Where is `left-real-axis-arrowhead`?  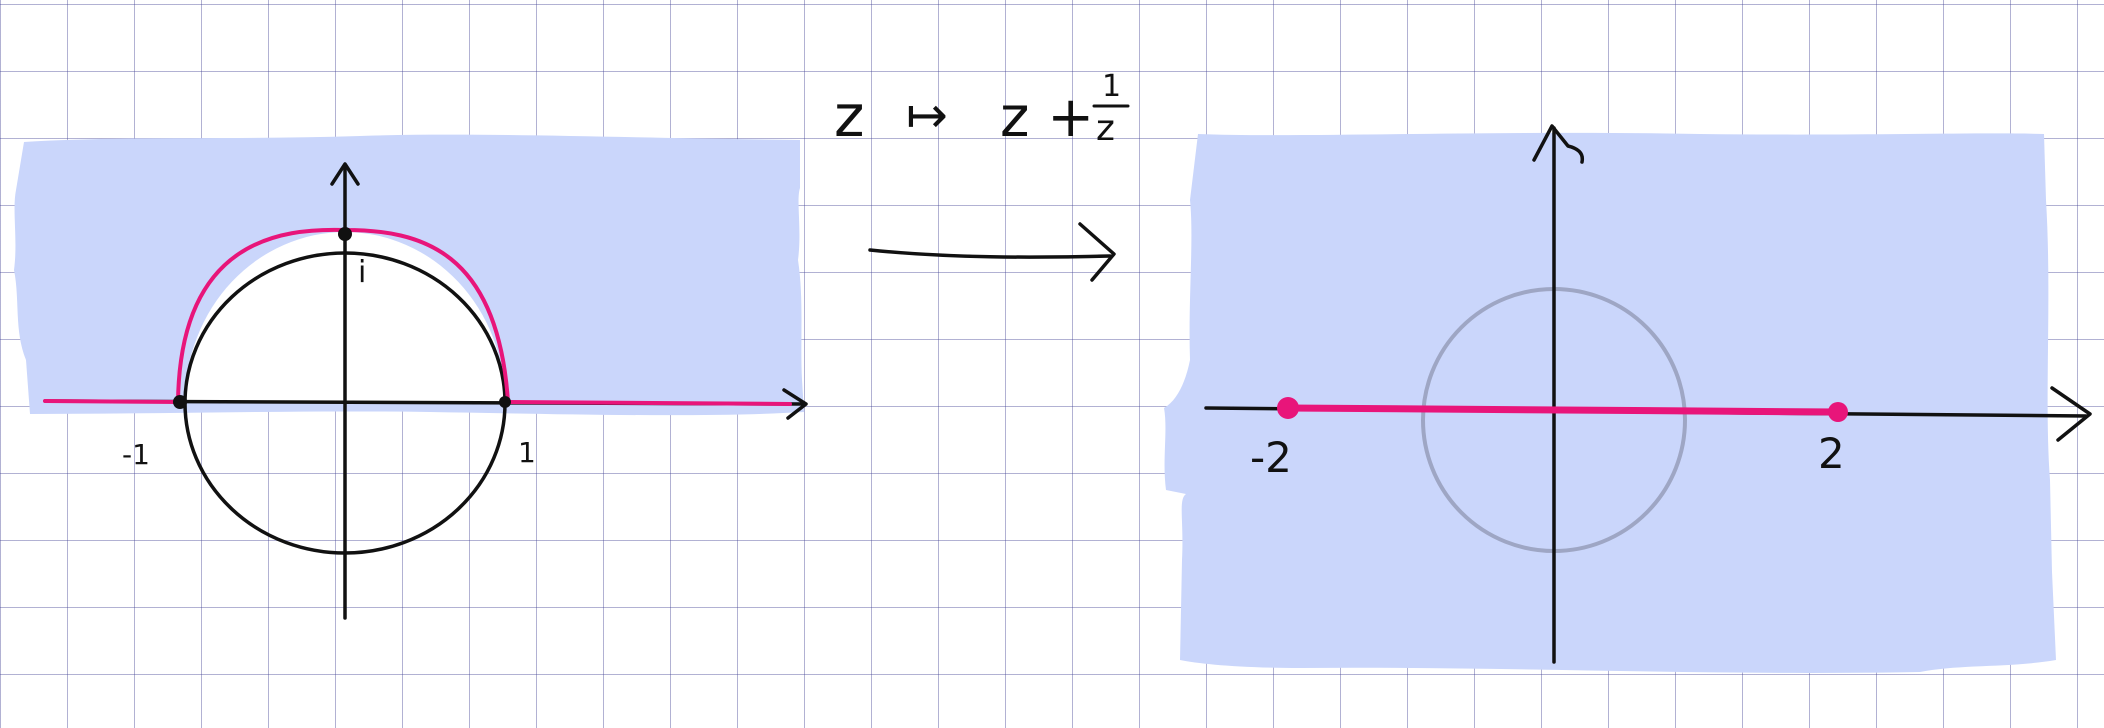 left-real-axis-arrowhead is located at coordinates (795, 404).